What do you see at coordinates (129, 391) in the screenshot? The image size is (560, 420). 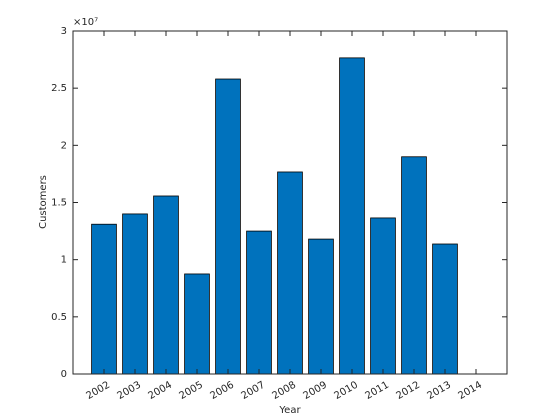 I see `x-tick-label: 2003` at bounding box center [129, 391].